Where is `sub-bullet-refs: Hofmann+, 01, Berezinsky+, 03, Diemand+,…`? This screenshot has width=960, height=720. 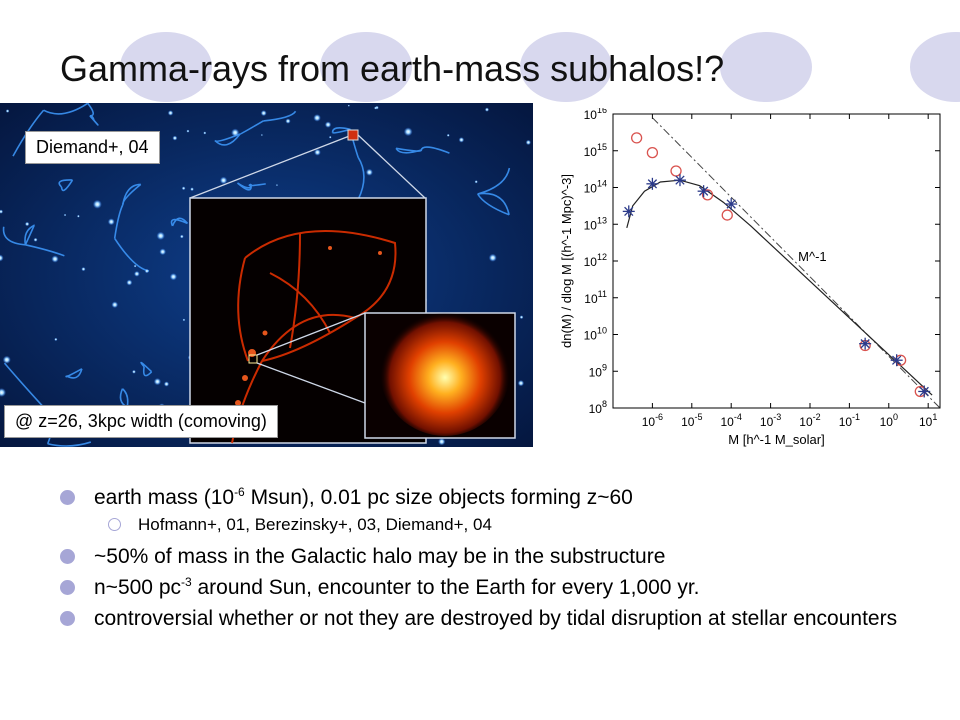
sub-bullet-refs: Hofmann+, 01, Berezinsky+, 03, Diemand+,… is located at coordinates (500, 525).